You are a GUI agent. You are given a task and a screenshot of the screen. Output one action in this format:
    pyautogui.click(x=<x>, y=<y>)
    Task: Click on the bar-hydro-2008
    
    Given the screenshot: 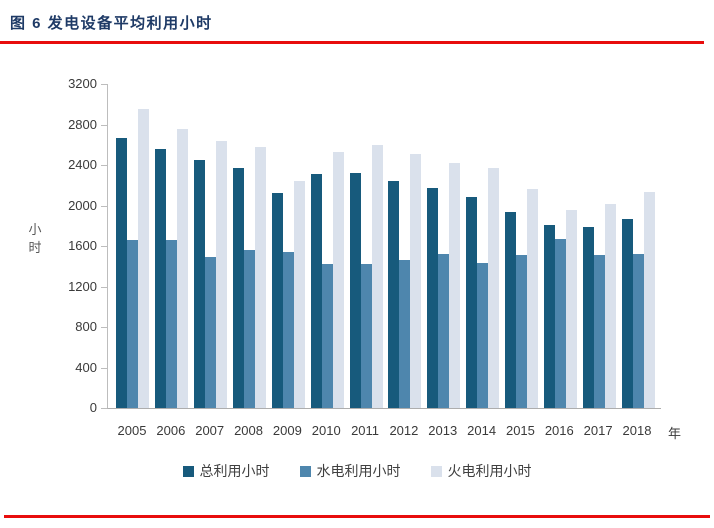 What is the action you would take?
    pyautogui.click(x=249, y=329)
    